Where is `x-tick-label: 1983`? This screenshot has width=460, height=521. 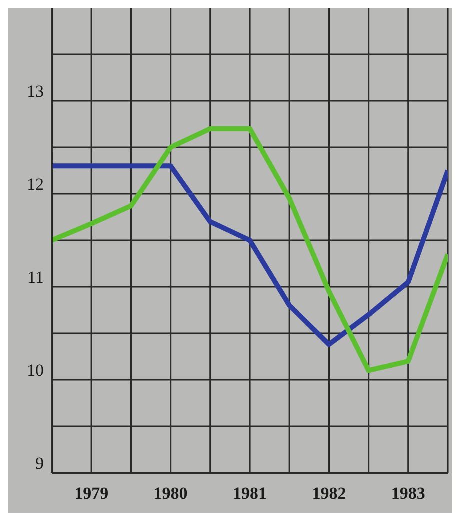 x-tick-label: 1983 is located at coordinates (408, 494).